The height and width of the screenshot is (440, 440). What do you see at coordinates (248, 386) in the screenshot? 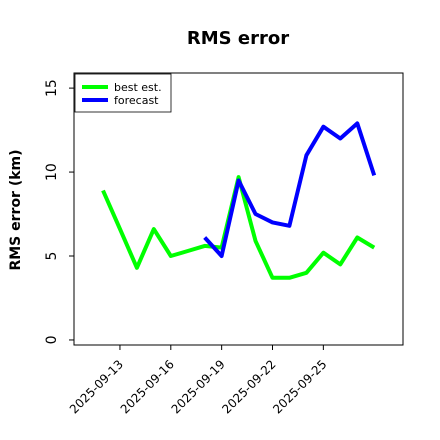
I see `x-tick-label: 2025-09-22` at bounding box center [248, 386].